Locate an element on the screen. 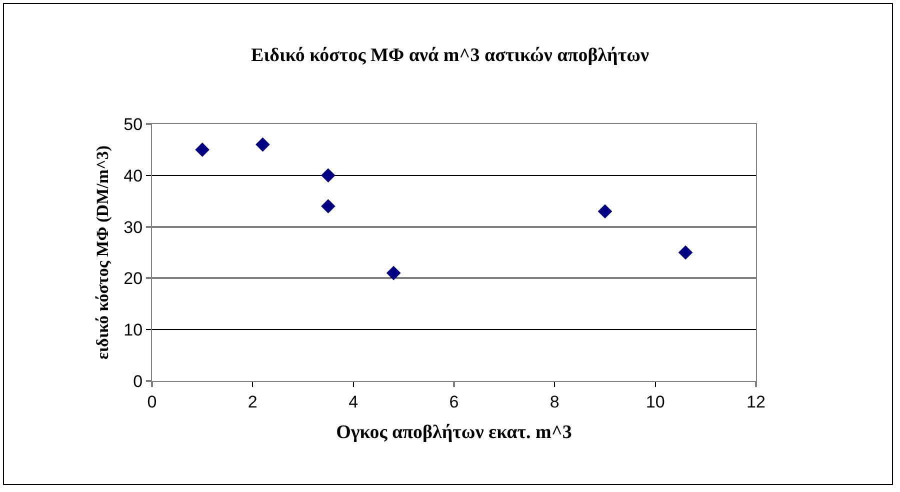 The height and width of the screenshot is (492, 900). x-tick-label: 0 is located at coordinates (152, 402).